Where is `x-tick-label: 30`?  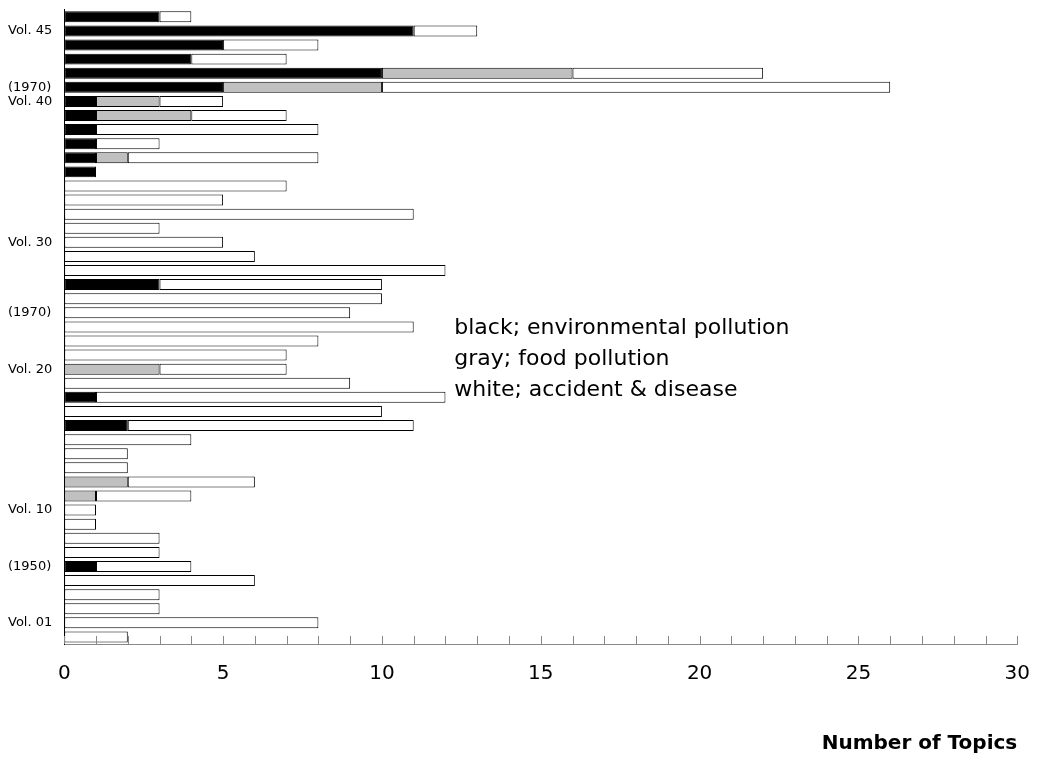 x-tick-label: 30 is located at coordinates (1017, 672).